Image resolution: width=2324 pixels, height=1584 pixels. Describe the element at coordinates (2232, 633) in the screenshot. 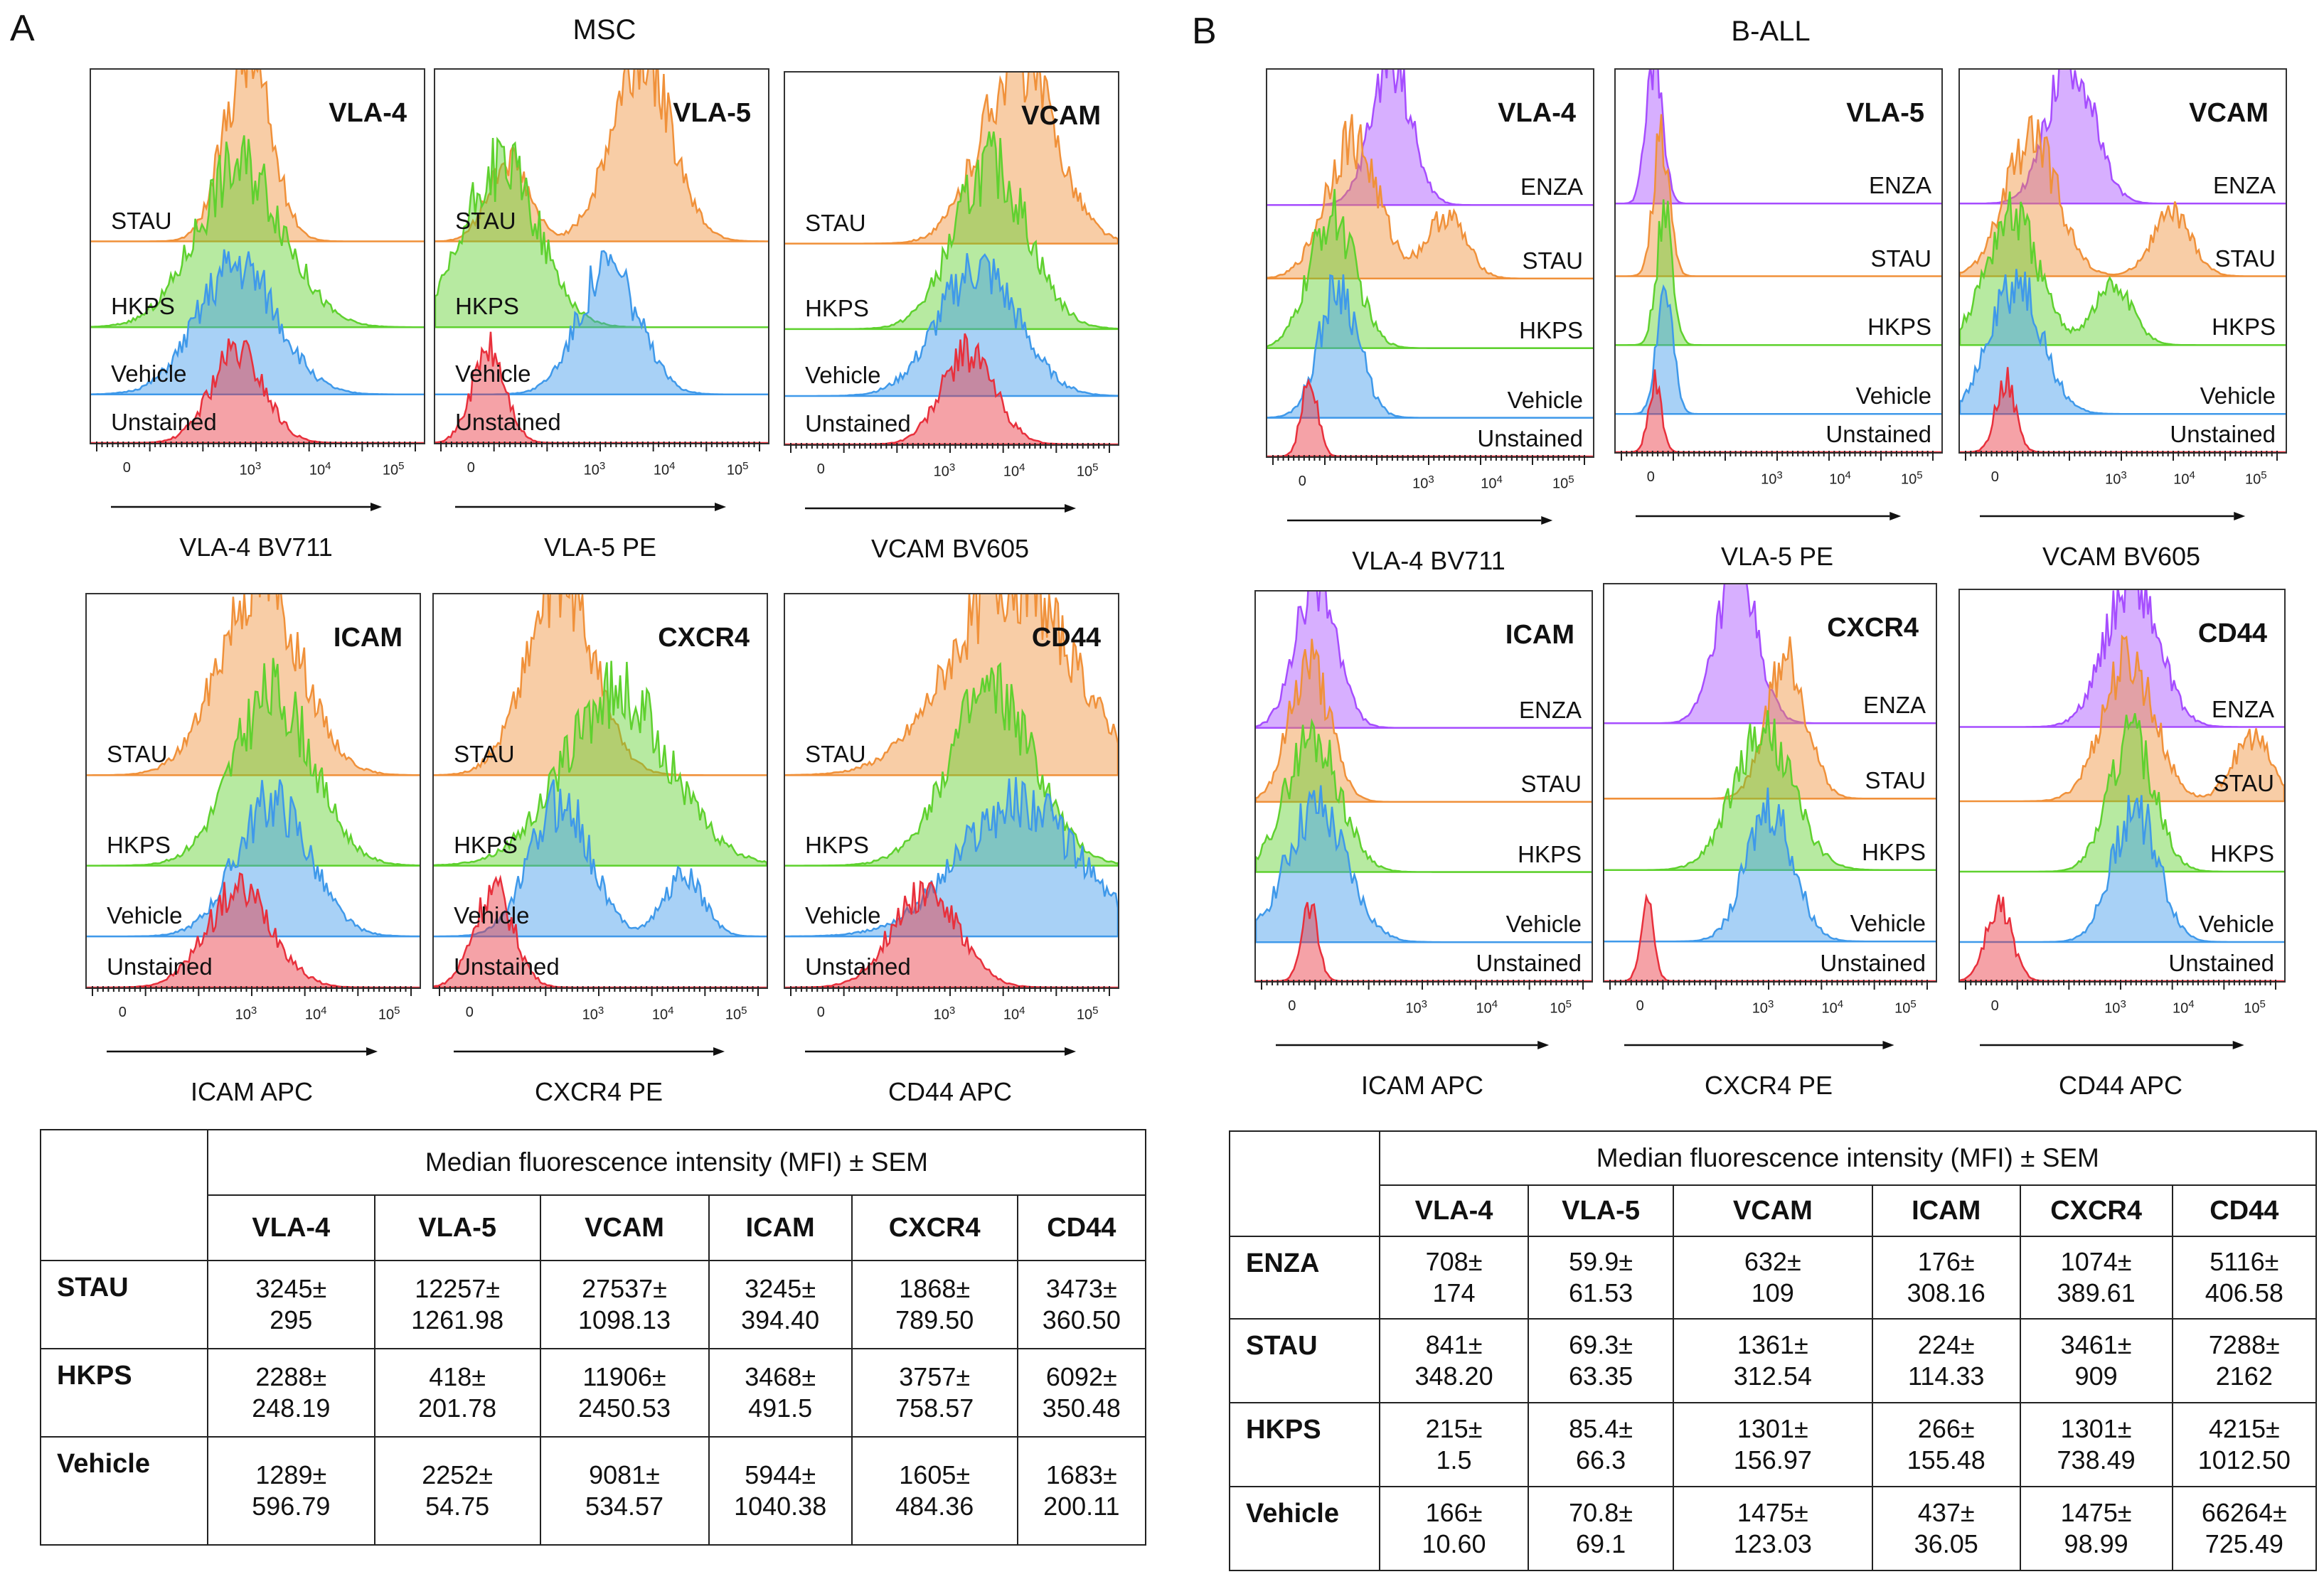

I see `marker-label: CD44` at that location.